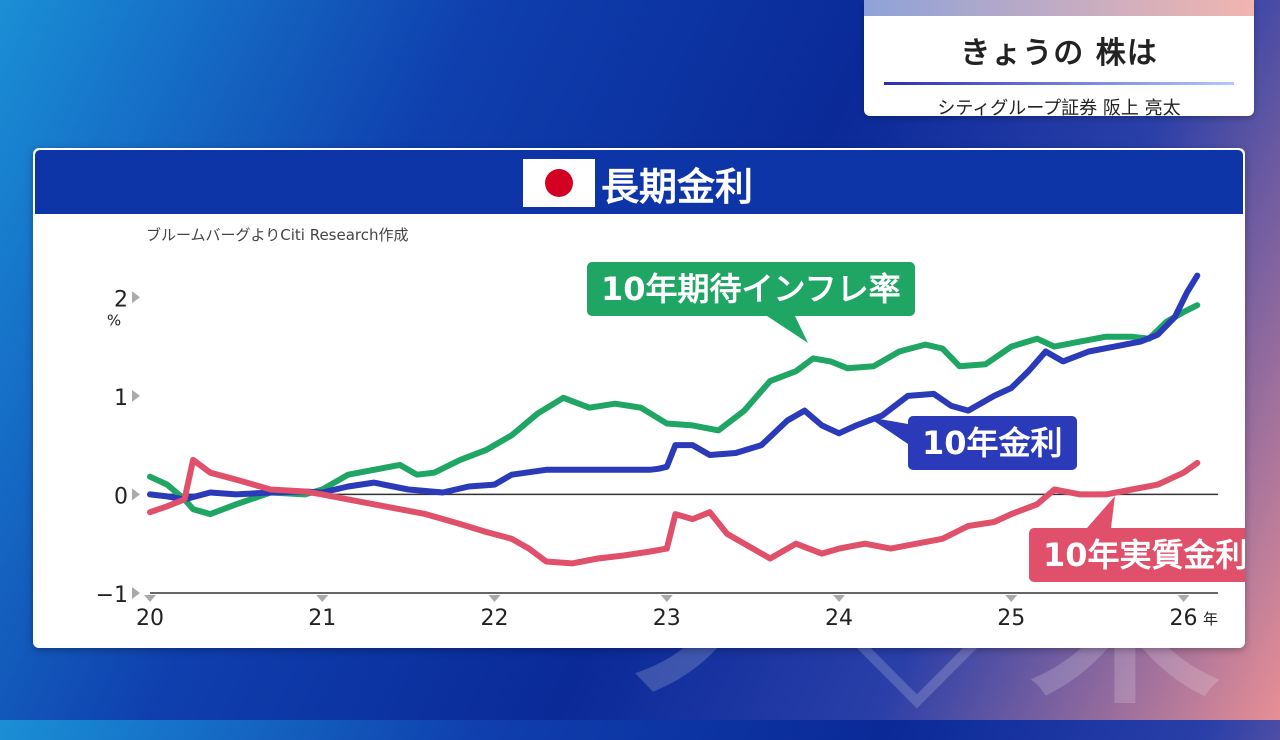 This screenshot has height=740, width=1280. I want to click on guest-name: シティグループ証券 阪上 亮太, so click(1059, 107).